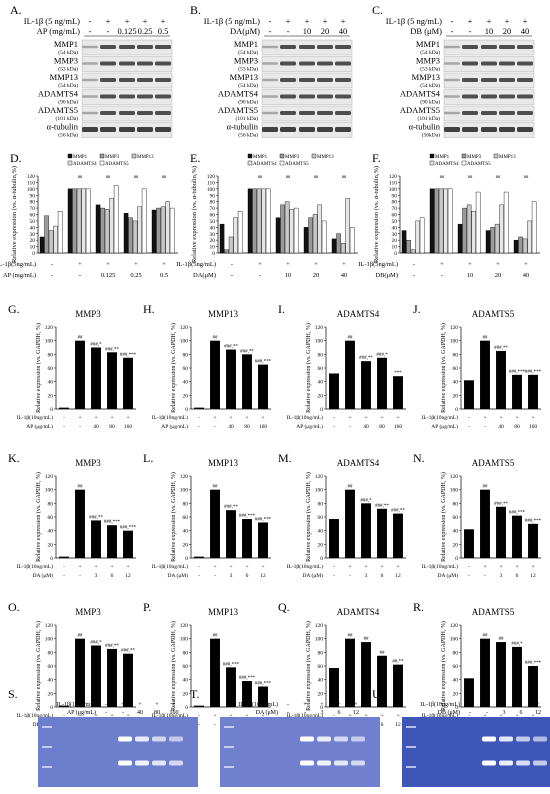  What do you see at coordinates (442, 157) in the screenshot?
I see `legend-label: MMP1` at bounding box center [442, 157].